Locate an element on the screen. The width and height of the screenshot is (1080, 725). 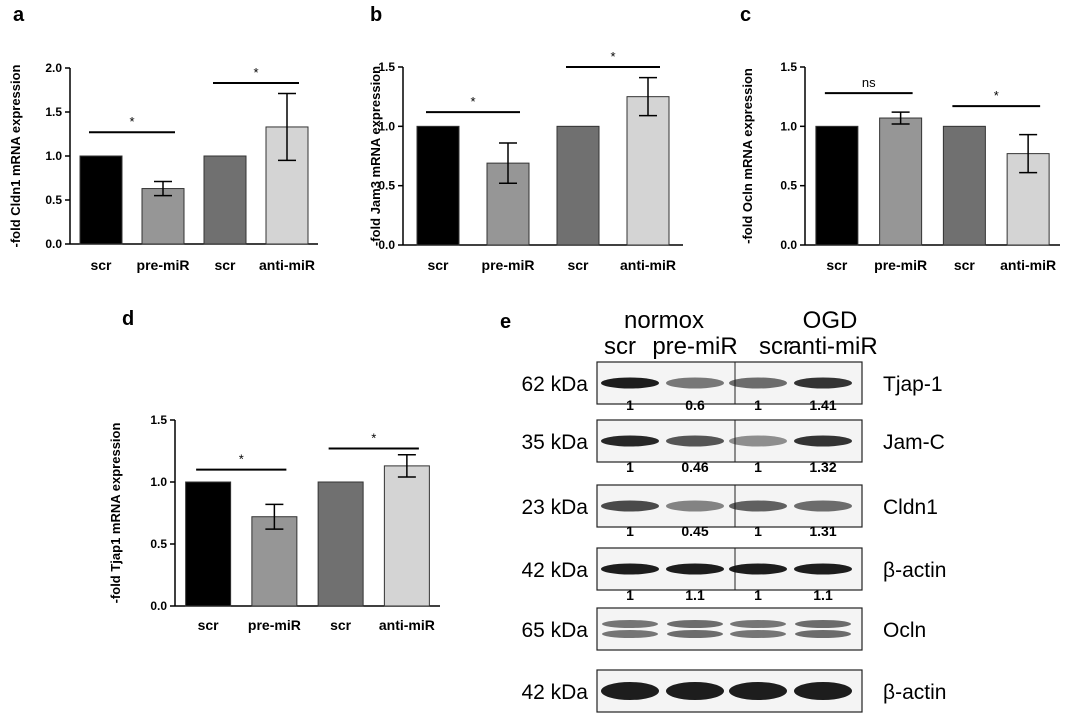
quant-value: 0.46 is located at coordinates (694, 467).